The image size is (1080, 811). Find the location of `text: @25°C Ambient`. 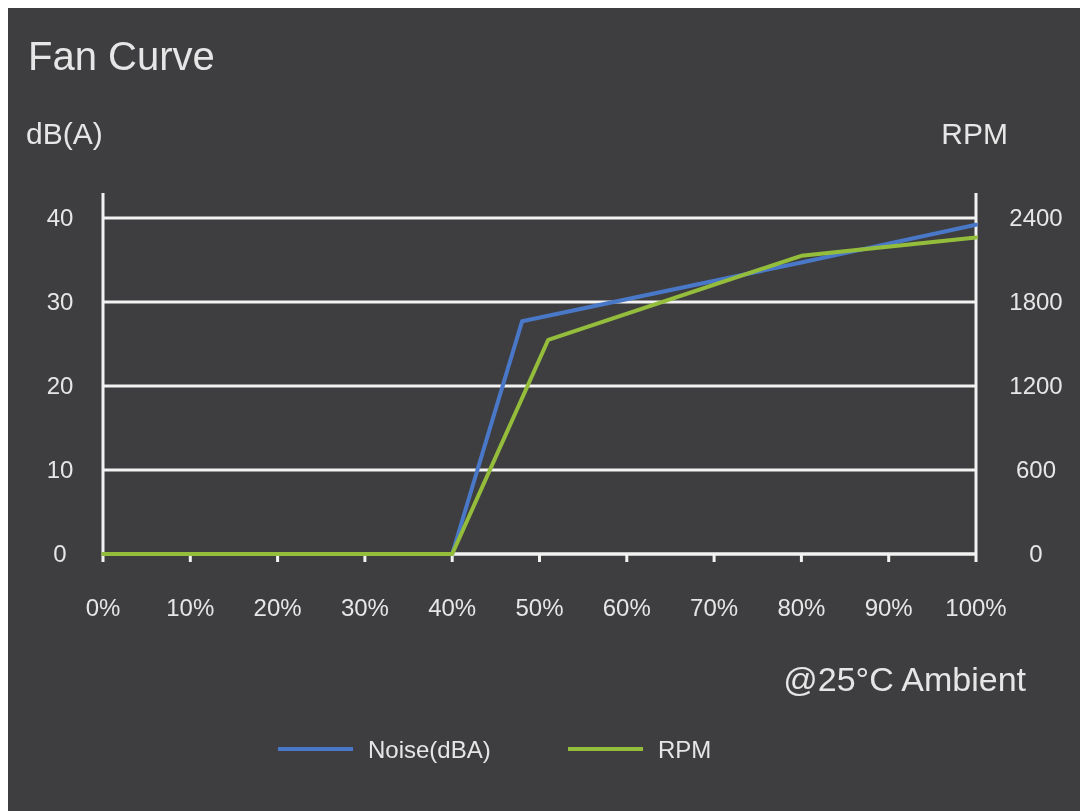

text: @25°C Ambient is located at coordinates (905, 679).